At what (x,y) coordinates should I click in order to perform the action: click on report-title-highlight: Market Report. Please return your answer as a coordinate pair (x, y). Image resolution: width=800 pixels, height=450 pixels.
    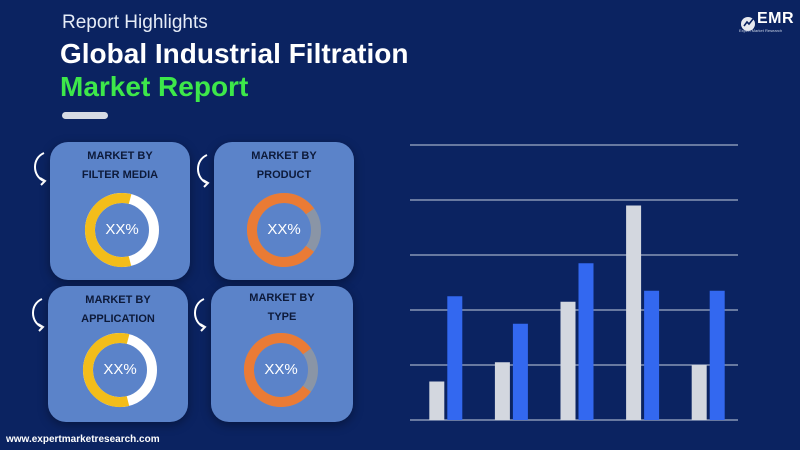
    Looking at the image, I should click on (154, 86).